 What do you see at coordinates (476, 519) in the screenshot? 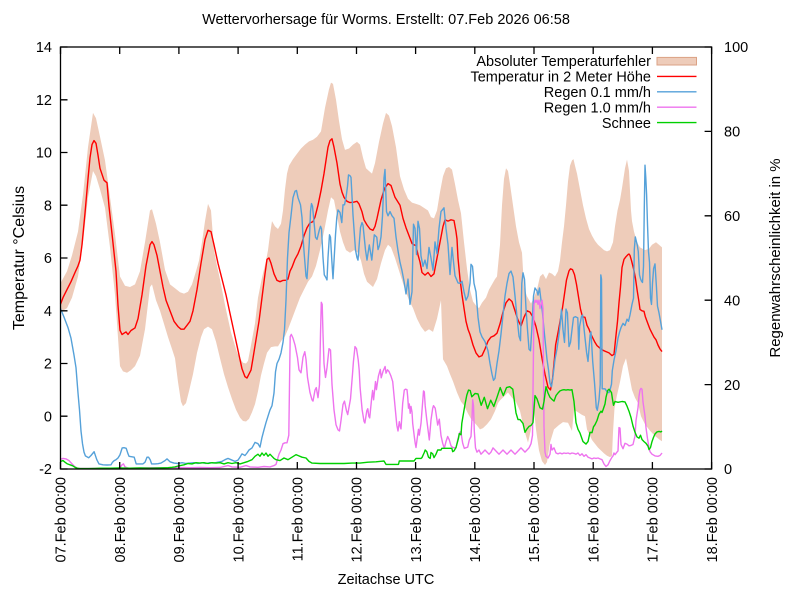
I see `svg-text: 14.Feb 00:00` at bounding box center [476, 519].